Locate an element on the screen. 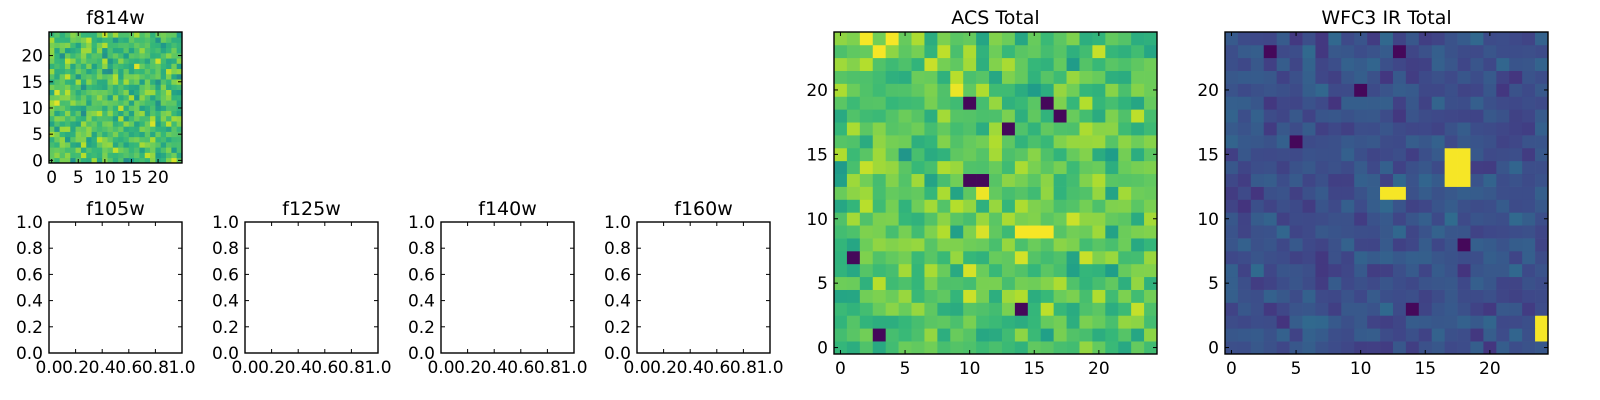 This screenshot has width=1600, height=400. axes-frame is located at coordinates (507, 287).